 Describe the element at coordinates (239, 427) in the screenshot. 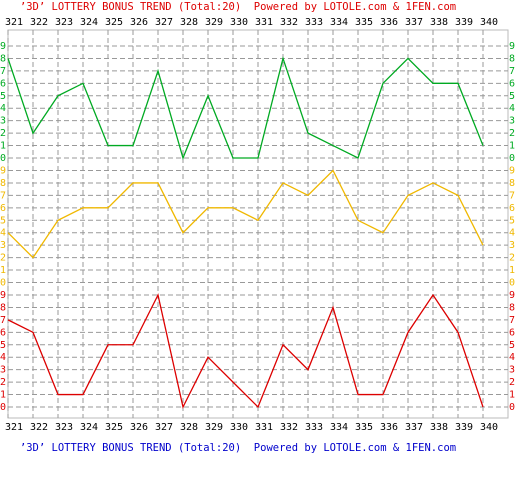

I see `x-tick-label-bottom: 330` at that location.